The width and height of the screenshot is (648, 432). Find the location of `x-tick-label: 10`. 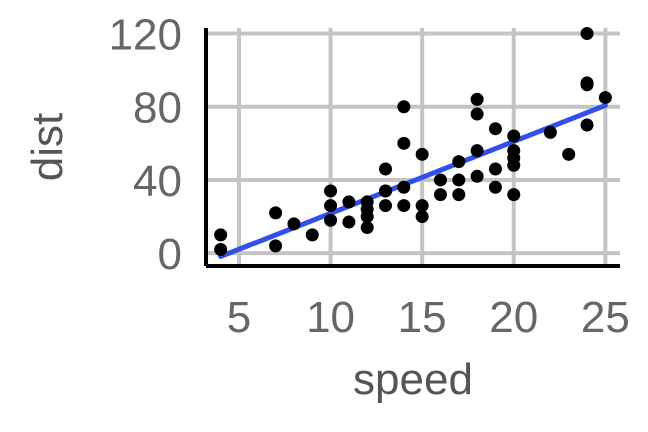

x-tick-label: 10 is located at coordinates (330, 317).